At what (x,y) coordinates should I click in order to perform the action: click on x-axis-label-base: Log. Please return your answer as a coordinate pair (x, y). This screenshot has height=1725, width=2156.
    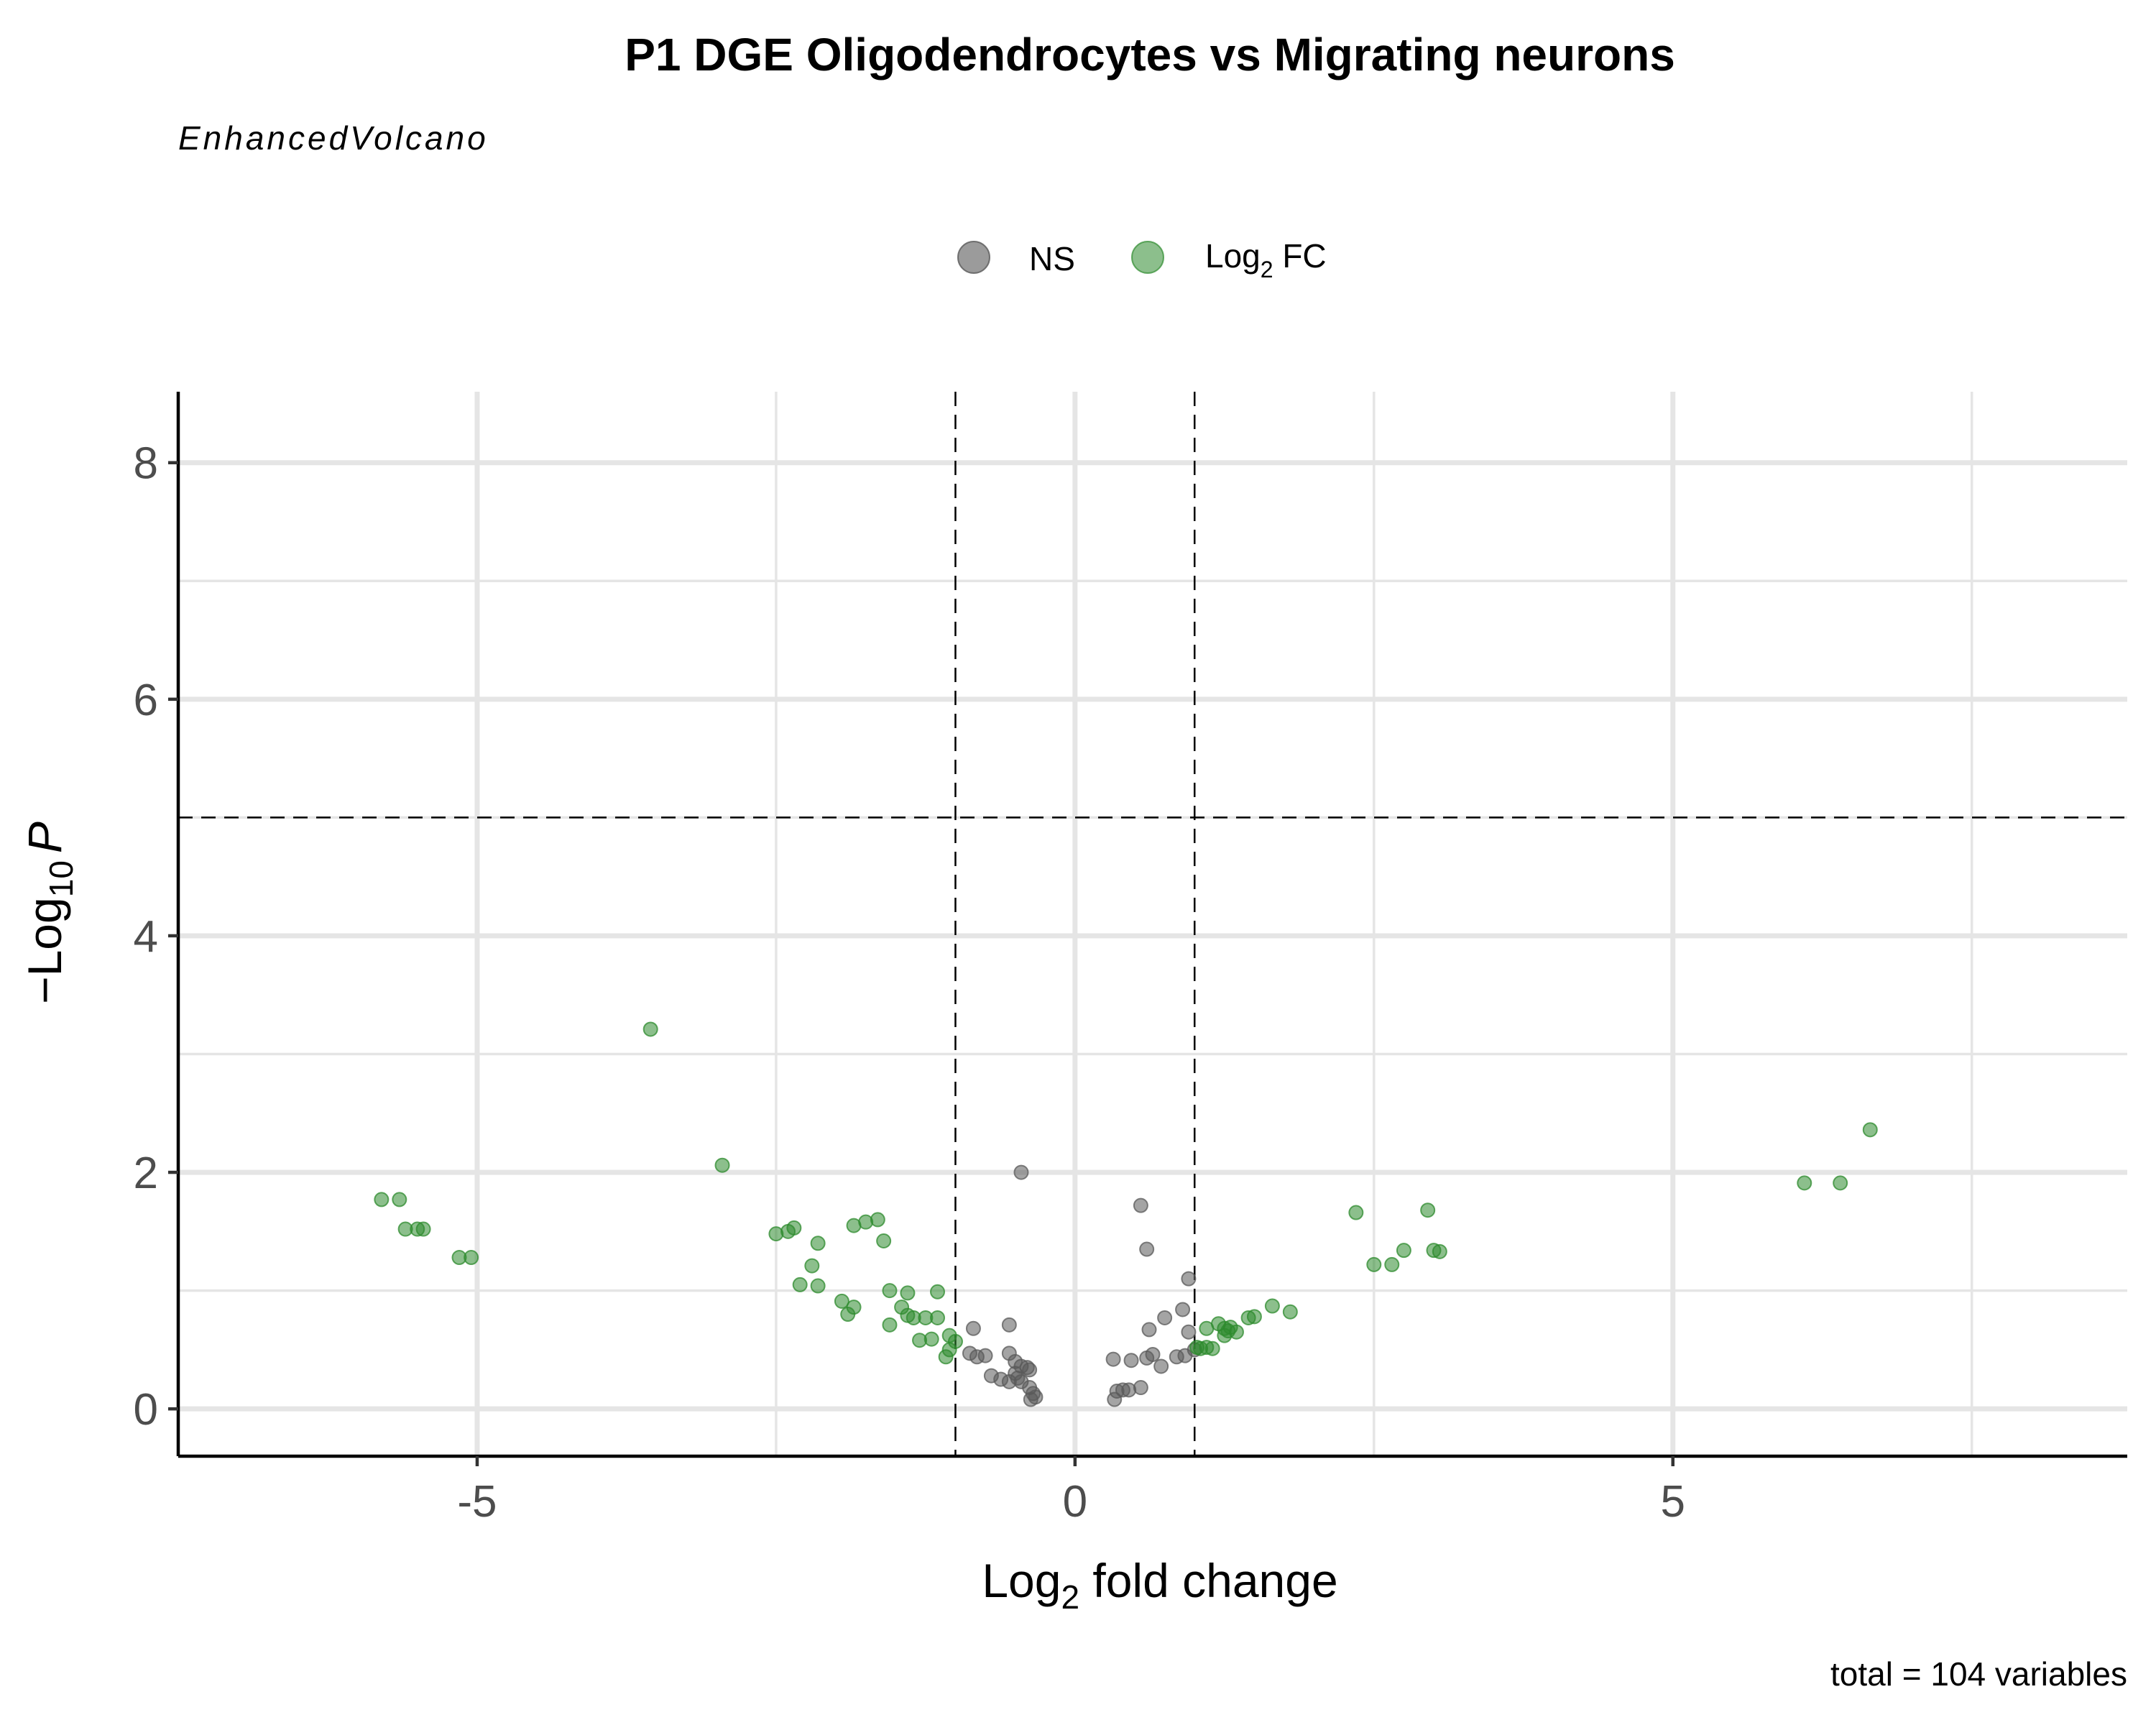
    Looking at the image, I should click on (1021, 1580).